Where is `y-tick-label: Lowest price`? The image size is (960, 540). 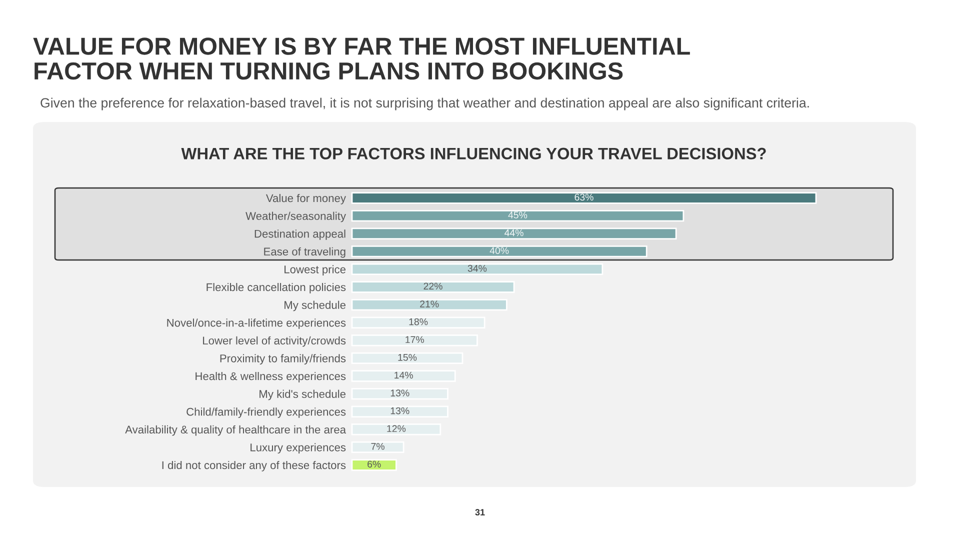
y-tick-label: Lowest price is located at coordinates (315, 270).